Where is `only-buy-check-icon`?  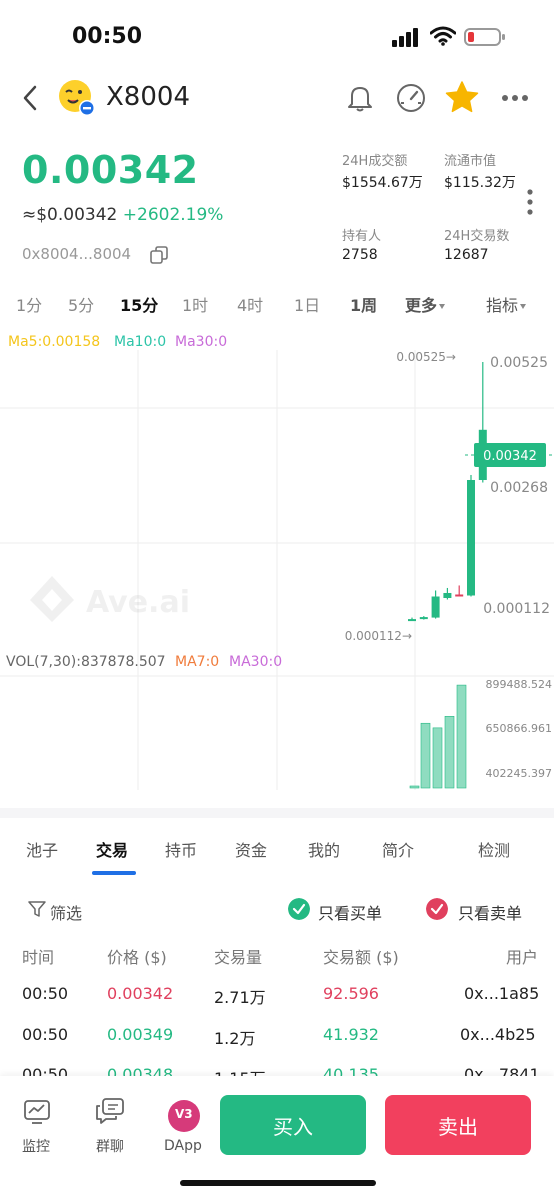 only-buy-check-icon is located at coordinates (299, 909).